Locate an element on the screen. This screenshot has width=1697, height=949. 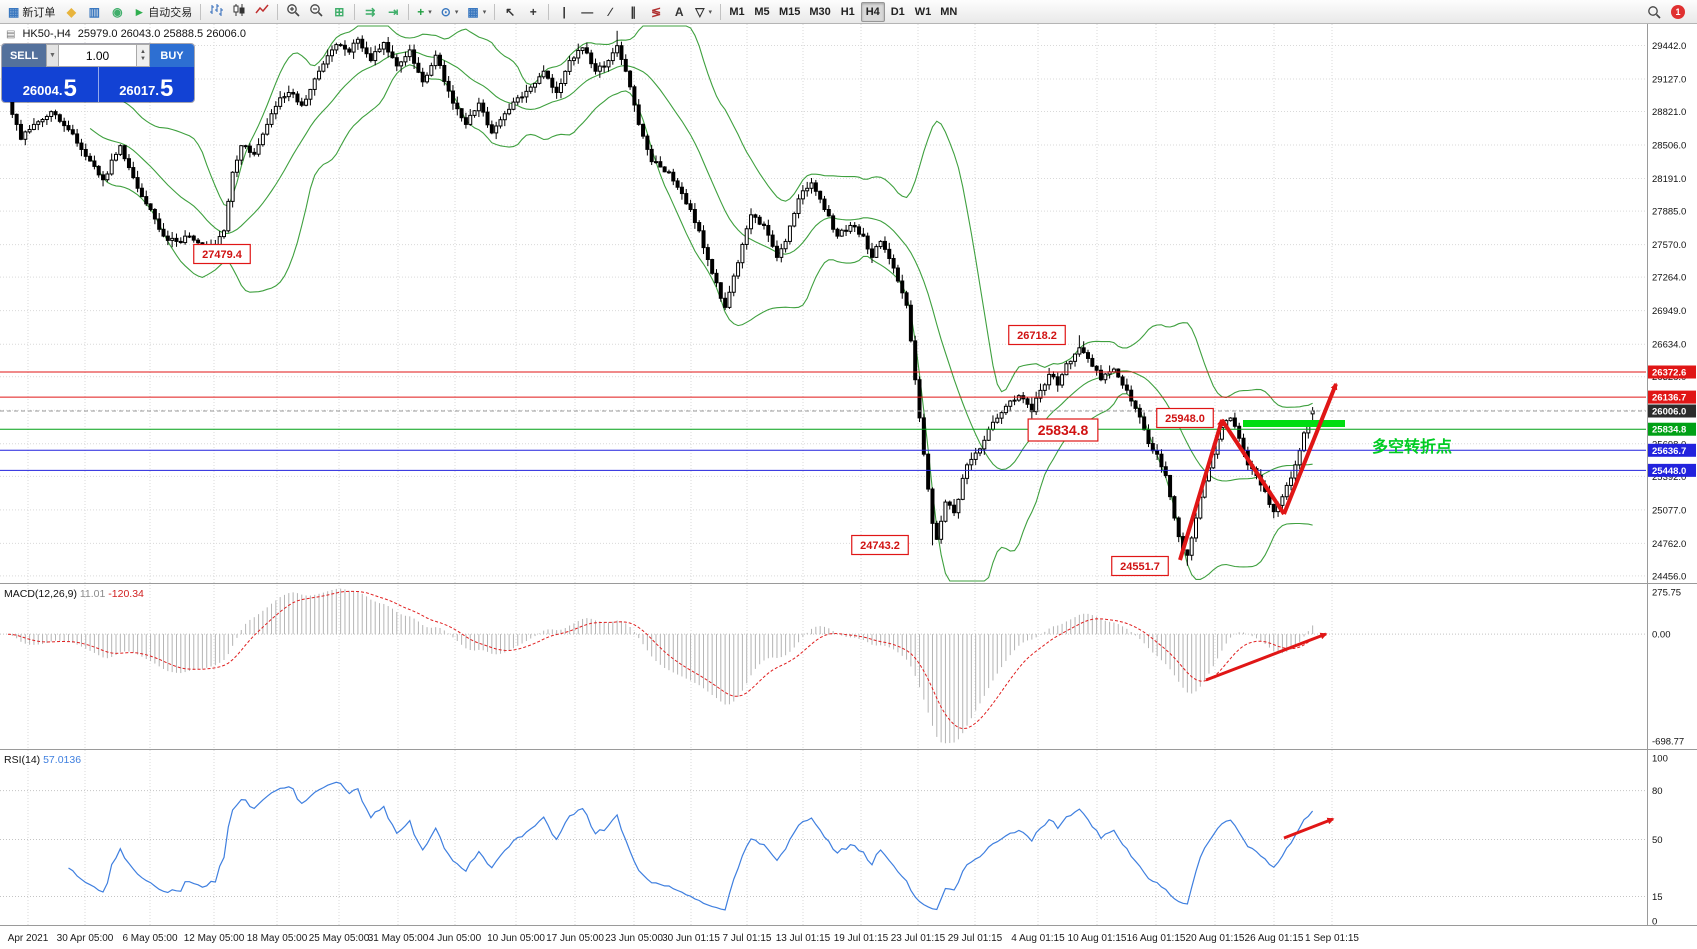
templates-button: ▦ ▾ is located at coordinates (476, 12).